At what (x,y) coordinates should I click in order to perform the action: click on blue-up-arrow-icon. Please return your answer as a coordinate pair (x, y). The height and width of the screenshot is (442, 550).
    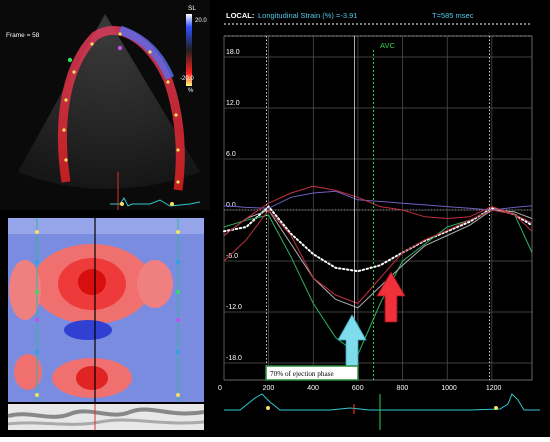
    Looking at the image, I should click on (352, 340).